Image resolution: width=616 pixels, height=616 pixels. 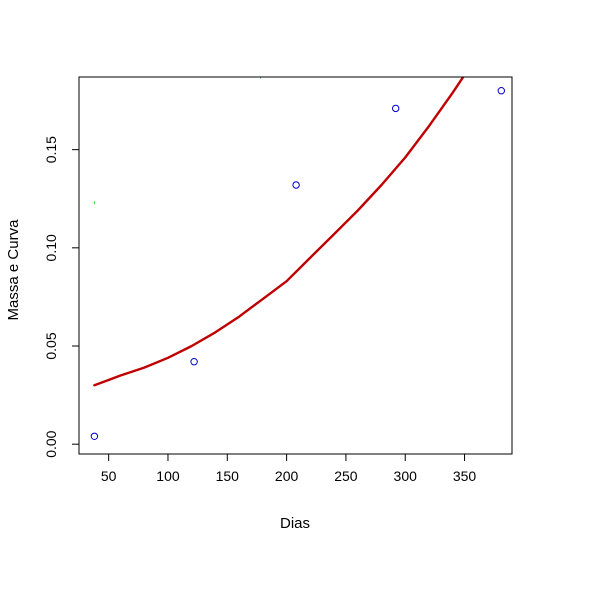 What do you see at coordinates (51, 345) in the screenshot?
I see `y-tick-label-0.05: 0.05` at bounding box center [51, 345].